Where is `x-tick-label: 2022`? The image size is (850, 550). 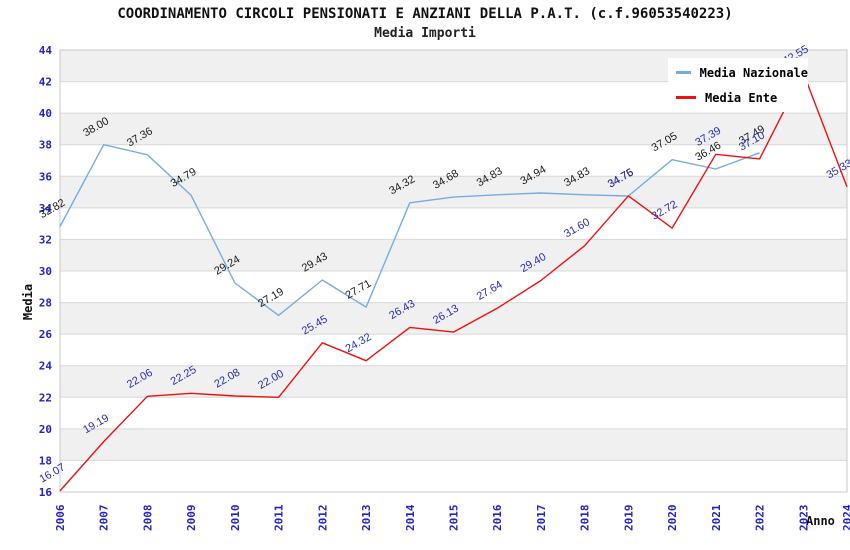 x-tick-label: 2022 is located at coordinates (760, 518).